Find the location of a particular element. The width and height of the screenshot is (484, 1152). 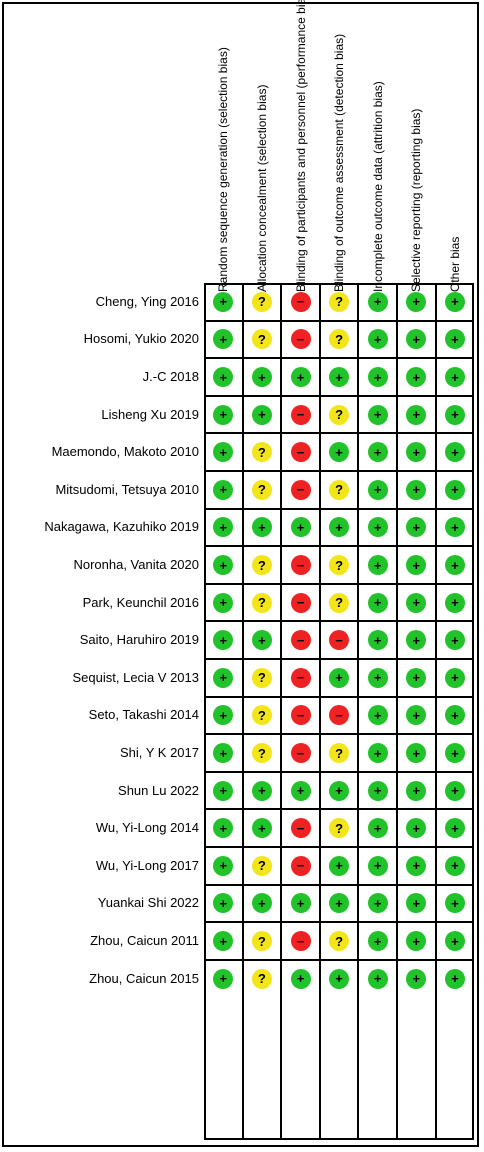

study-label: Lisheng Xu 2019 is located at coordinates (150, 414).